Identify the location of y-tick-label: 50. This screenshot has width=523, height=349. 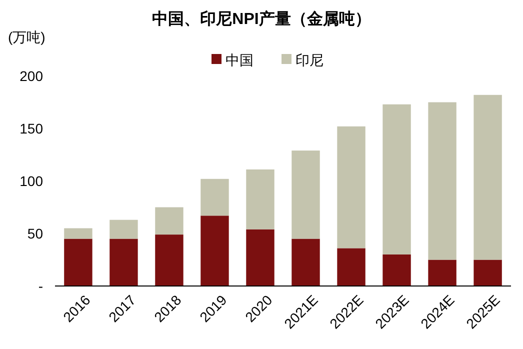
(35, 233).